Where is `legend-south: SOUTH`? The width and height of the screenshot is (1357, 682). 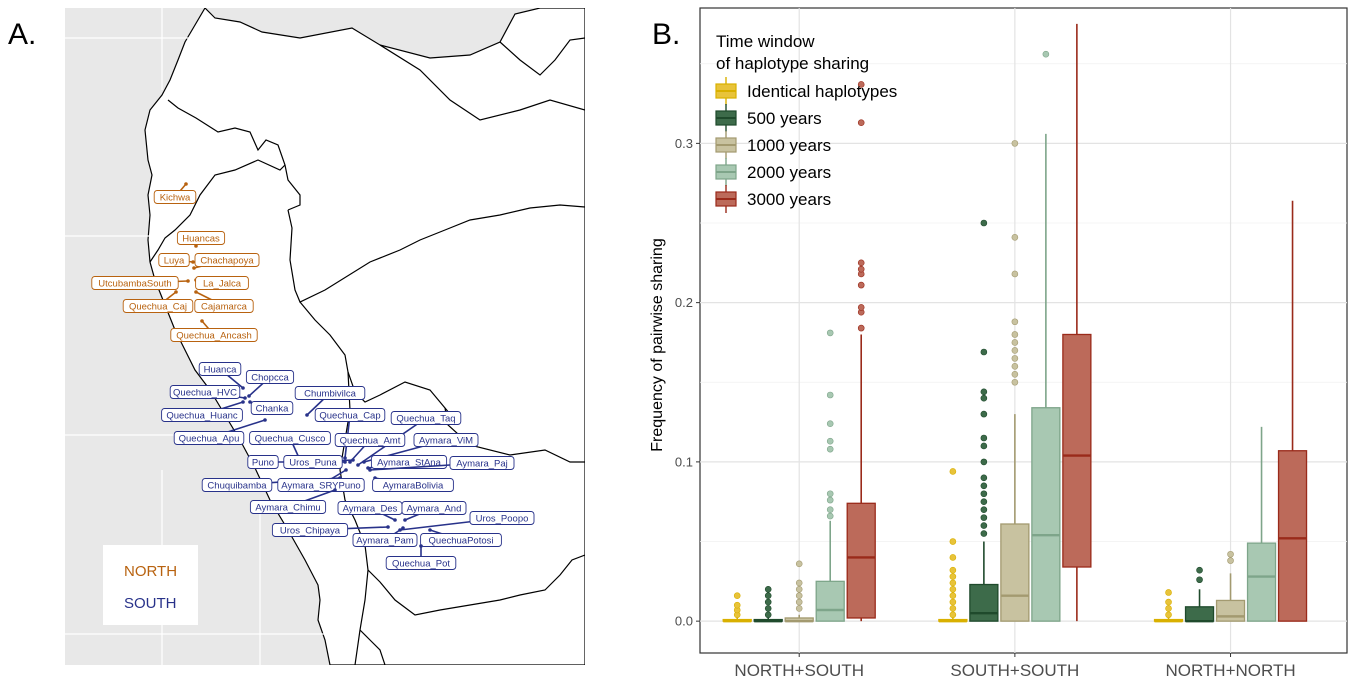
legend-south: SOUTH is located at coordinates (150, 603).